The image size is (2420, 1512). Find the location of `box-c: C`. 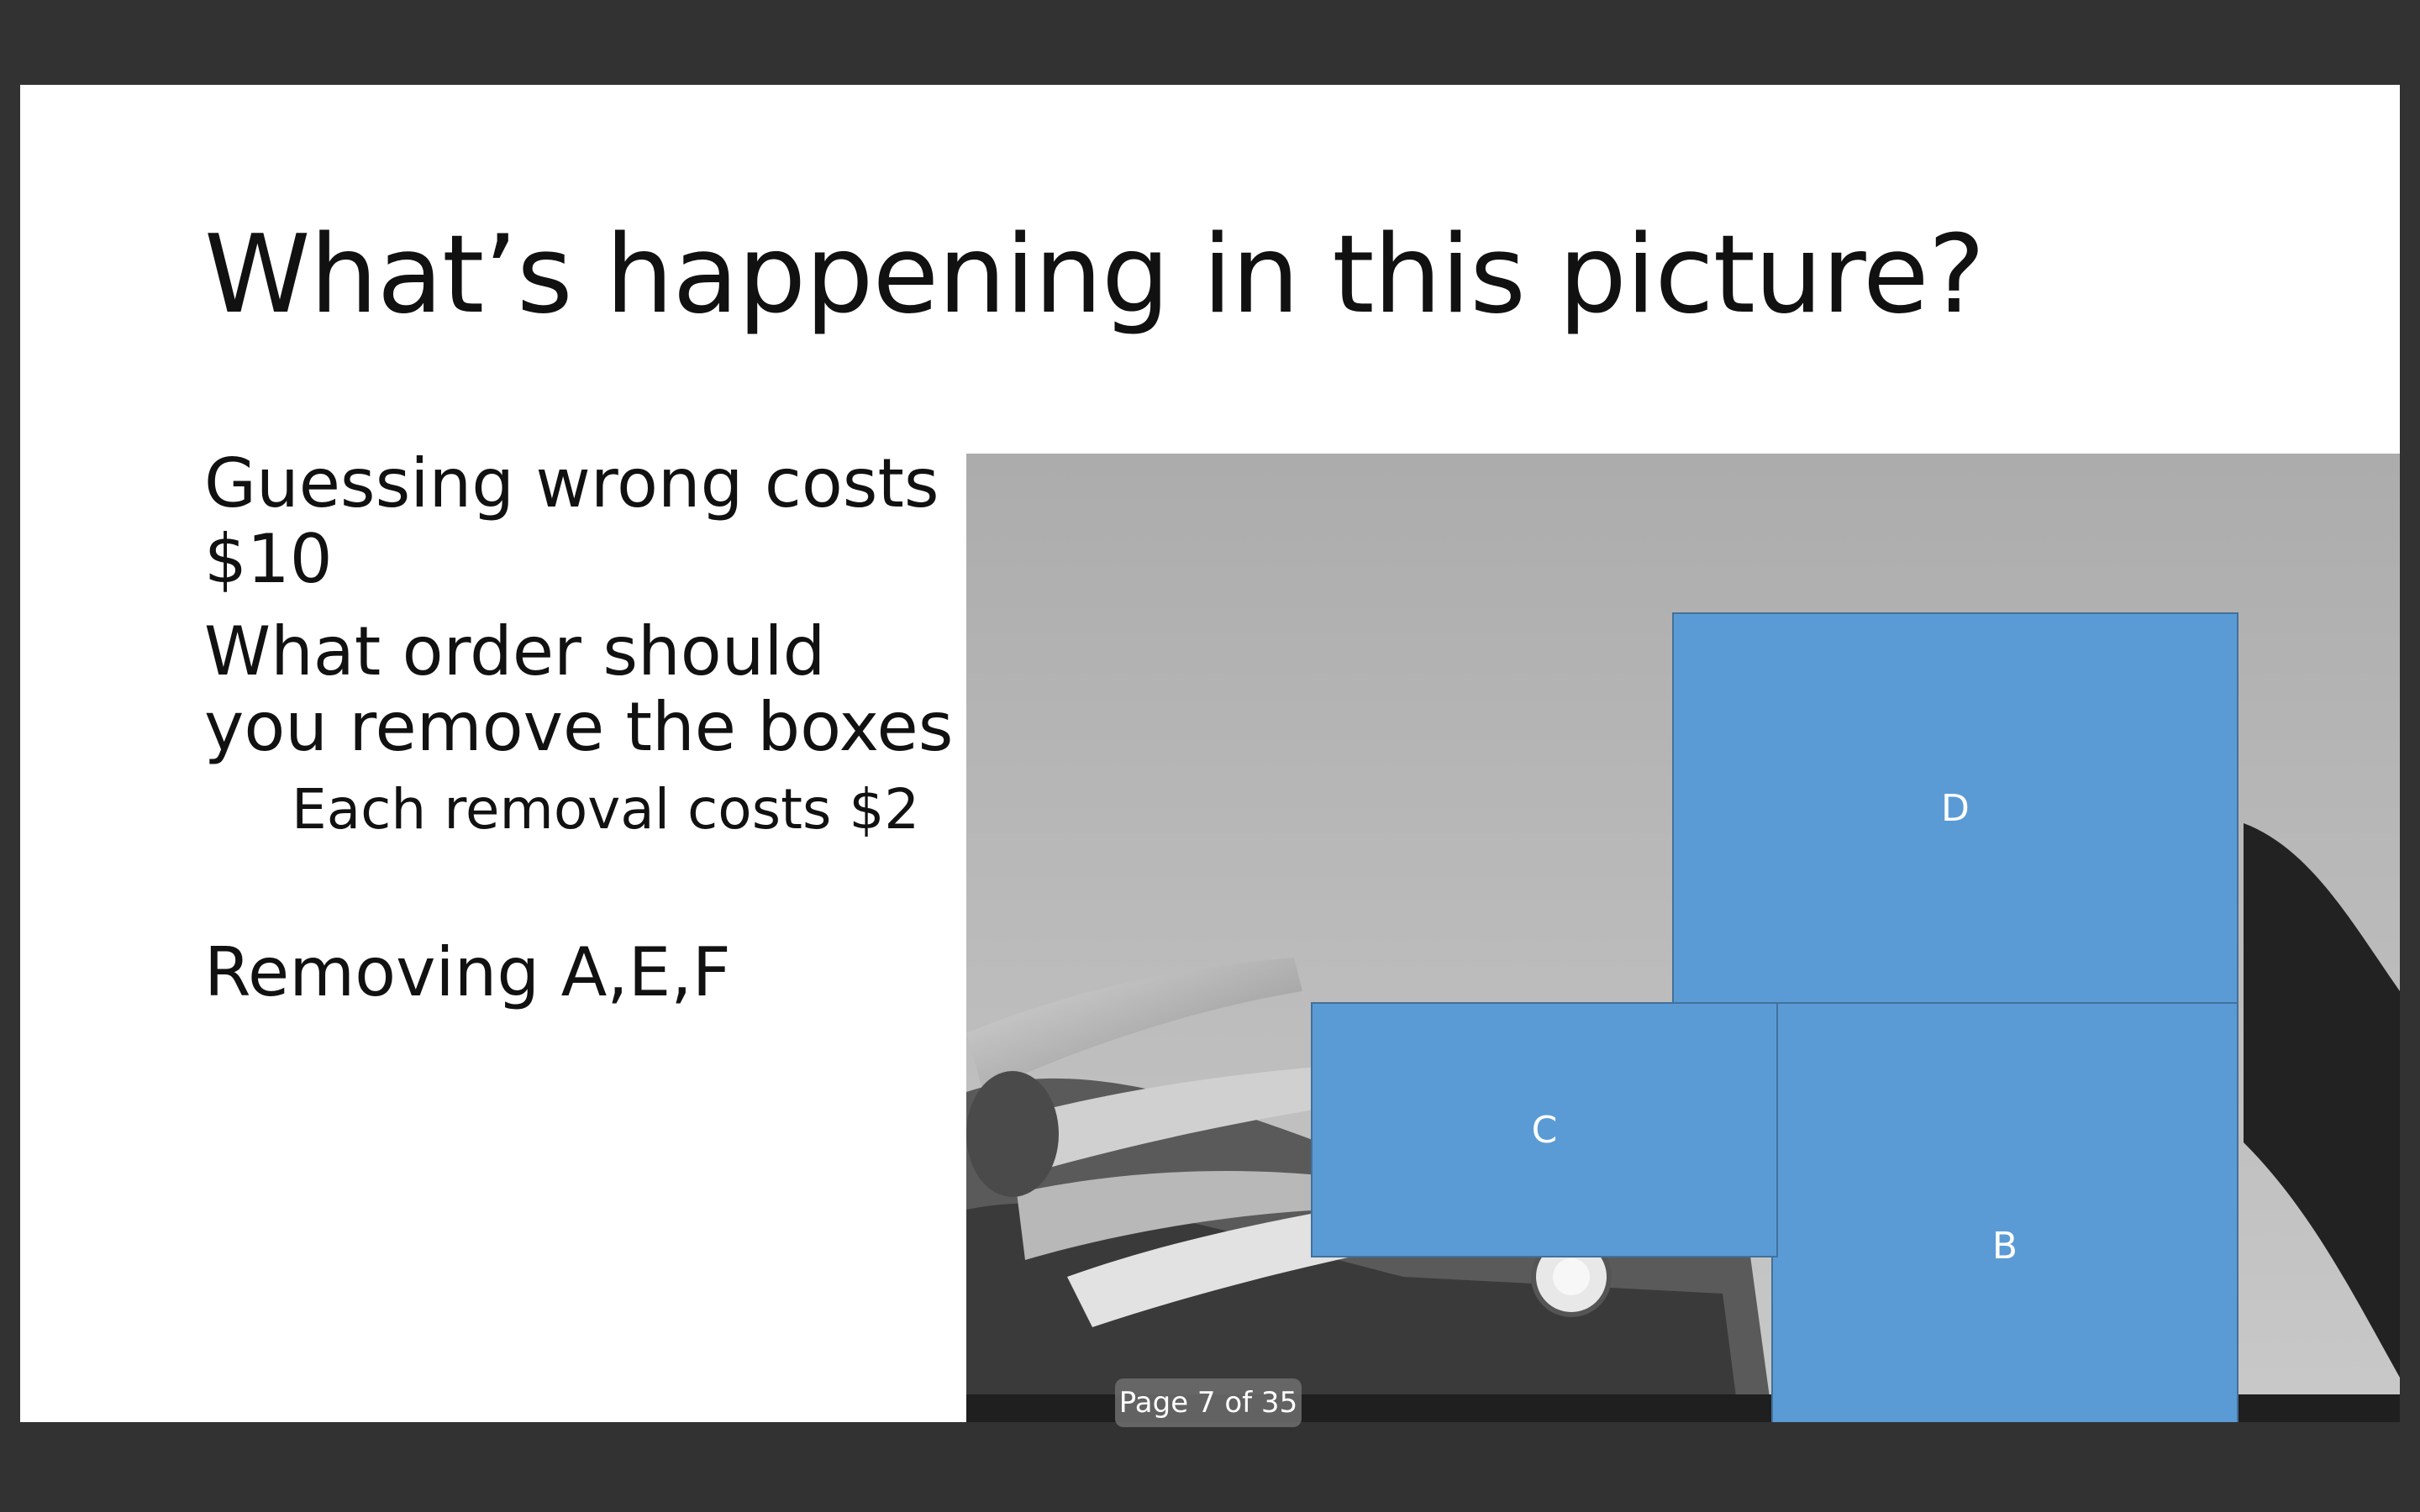

box-c: C is located at coordinates (1544, 1129).